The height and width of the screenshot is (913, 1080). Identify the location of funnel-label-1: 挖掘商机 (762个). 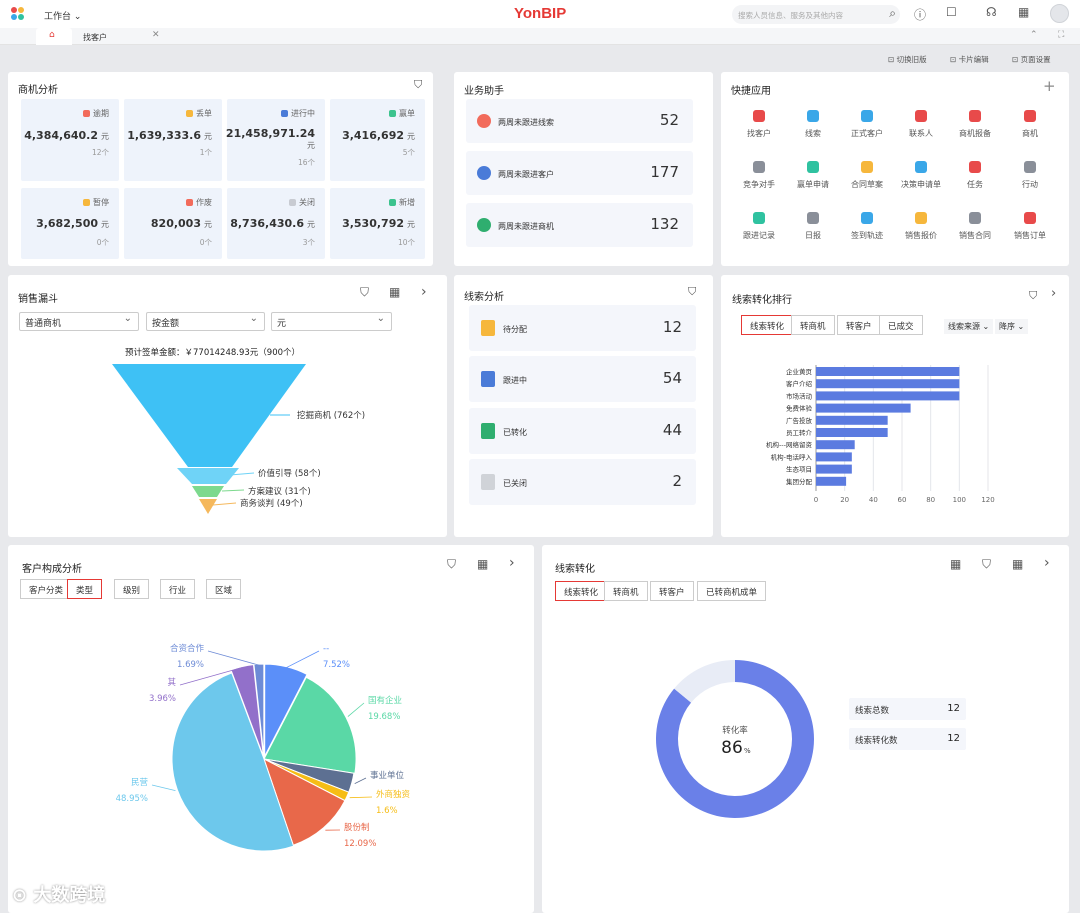
(331, 415).